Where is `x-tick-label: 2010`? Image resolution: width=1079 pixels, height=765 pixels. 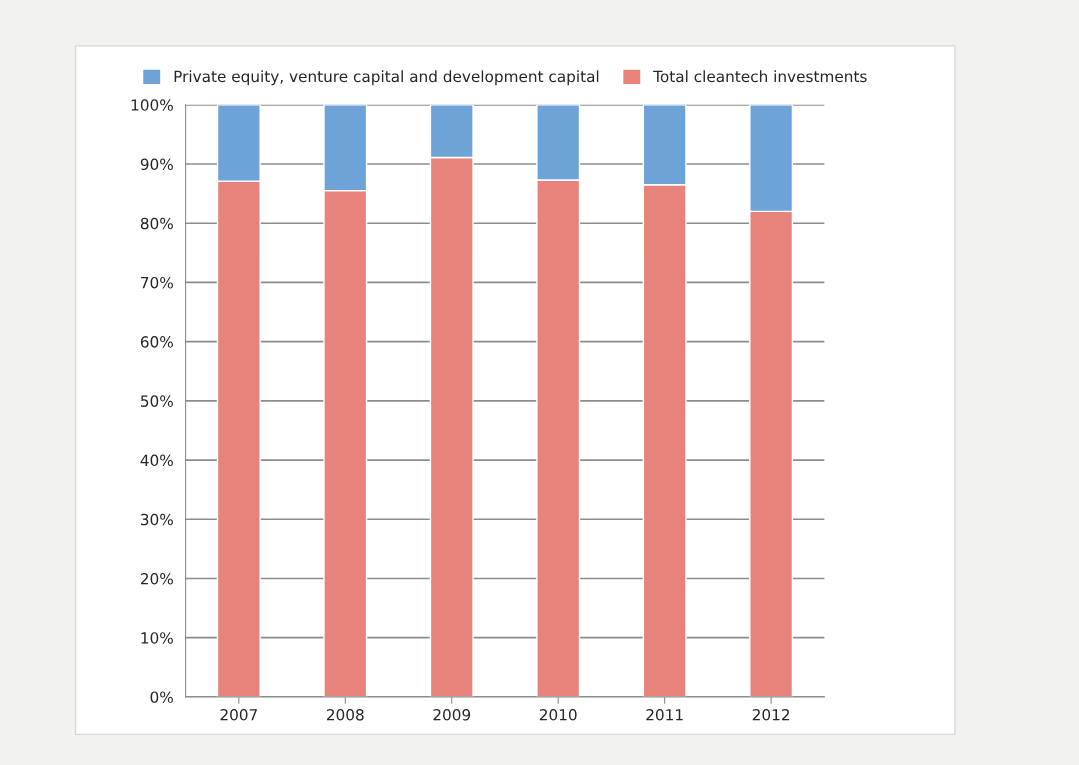
x-tick-label: 2010 is located at coordinates (558, 714).